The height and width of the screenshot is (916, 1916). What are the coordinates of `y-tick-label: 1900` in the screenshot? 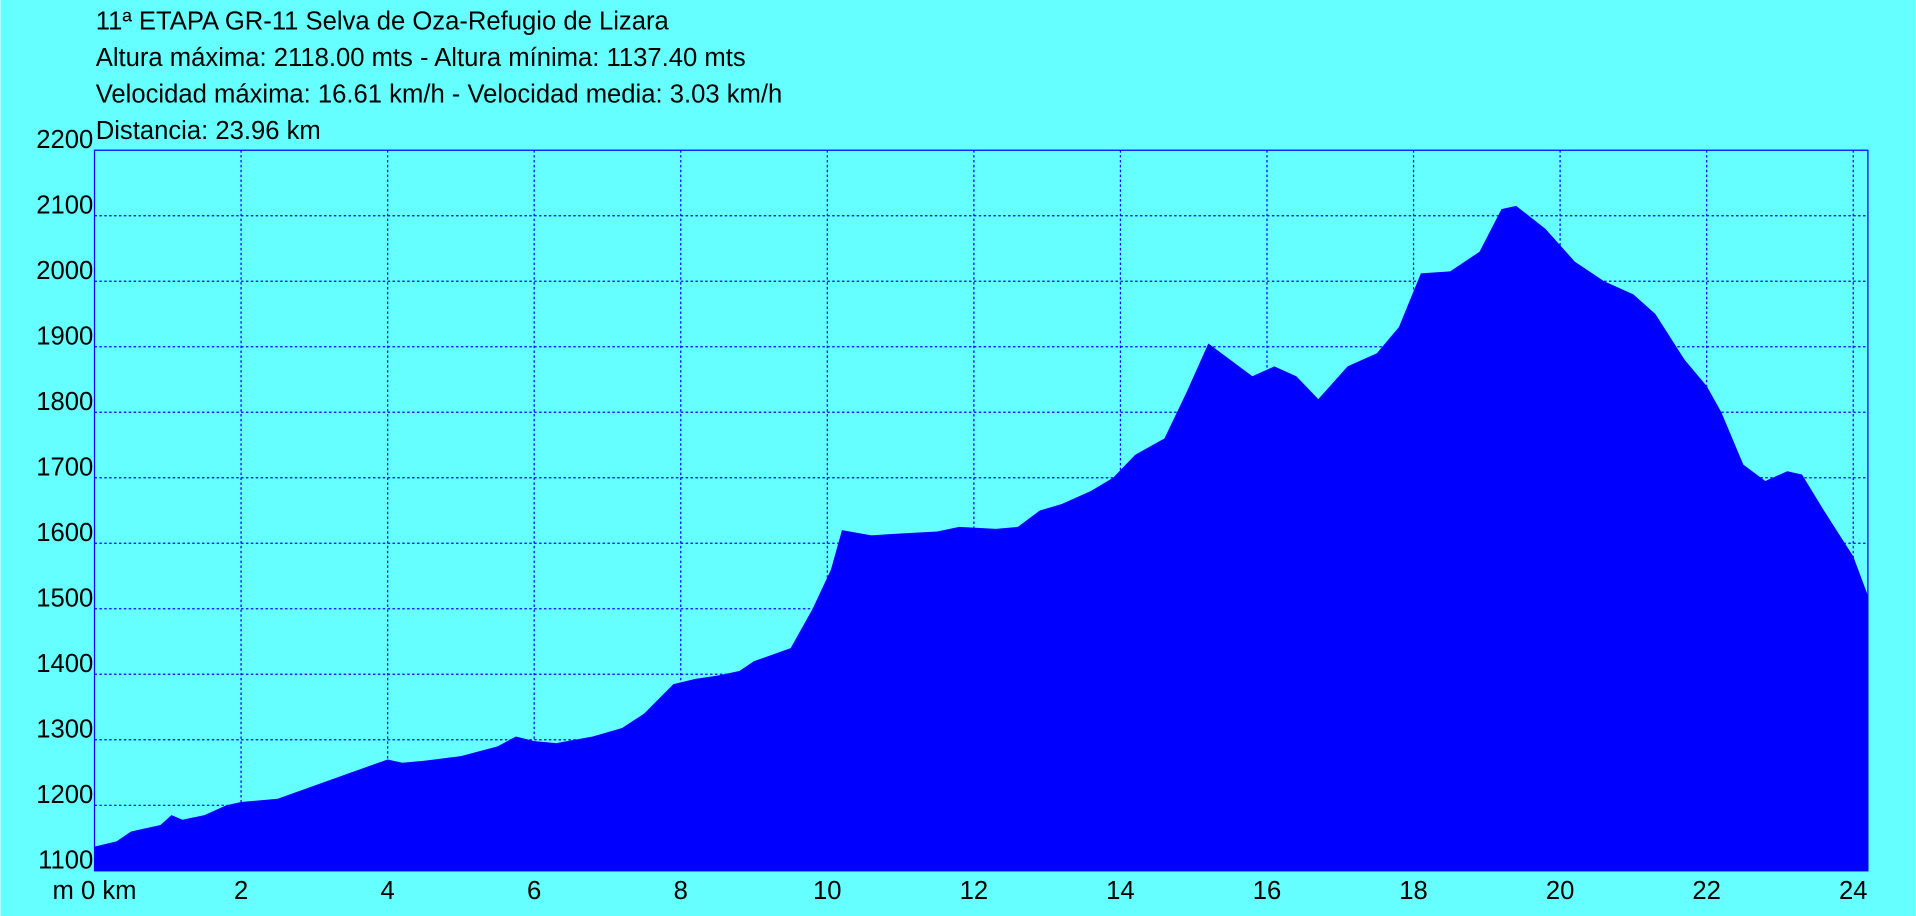 It's located at (64, 336).